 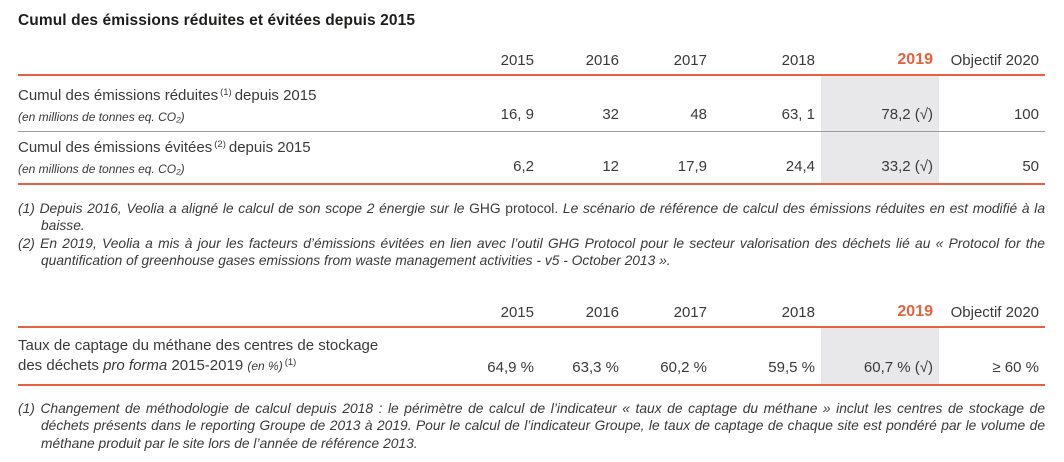 I want to click on cell-value-2018: 63, 1, so click(x=798, y=114).